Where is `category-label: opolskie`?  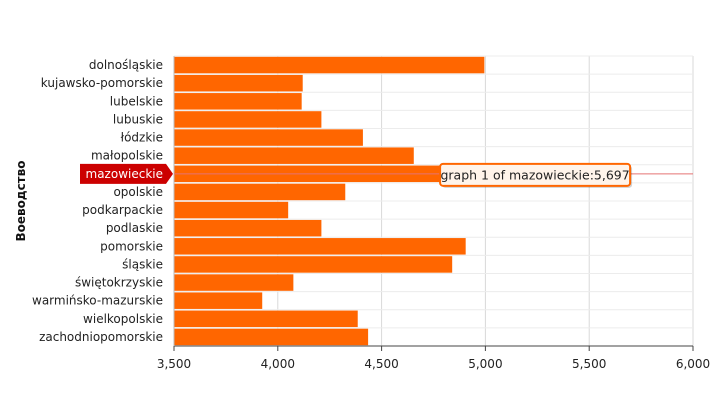 category-label: opolskie is located at coordinates (138, 192).